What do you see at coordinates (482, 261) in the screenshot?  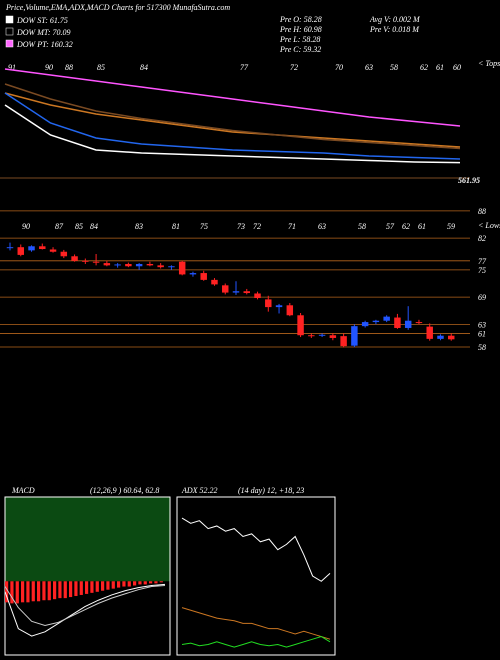 I see `y-tick-label: 77` at bounding box center [482, 261].